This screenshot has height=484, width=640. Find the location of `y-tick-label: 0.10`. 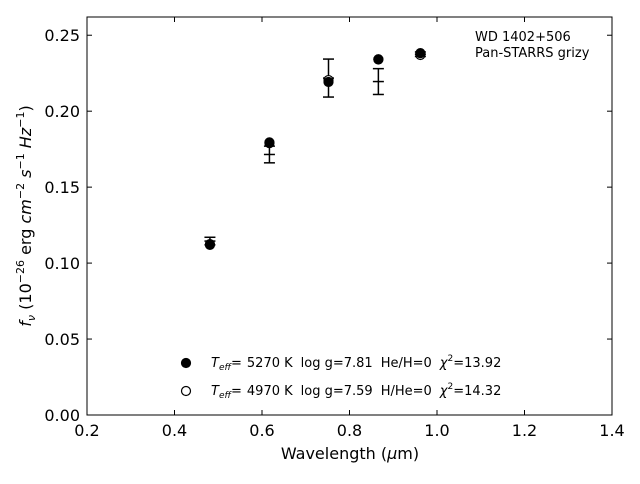

y-tick-label: 0.10 is located at coordinates (62, 263).